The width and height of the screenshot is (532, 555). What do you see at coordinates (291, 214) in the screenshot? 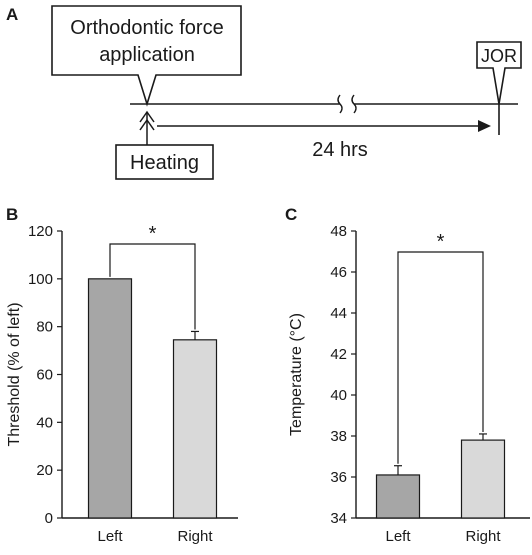
I see `panel-letter-c: C` at bounding box center [291, 214].